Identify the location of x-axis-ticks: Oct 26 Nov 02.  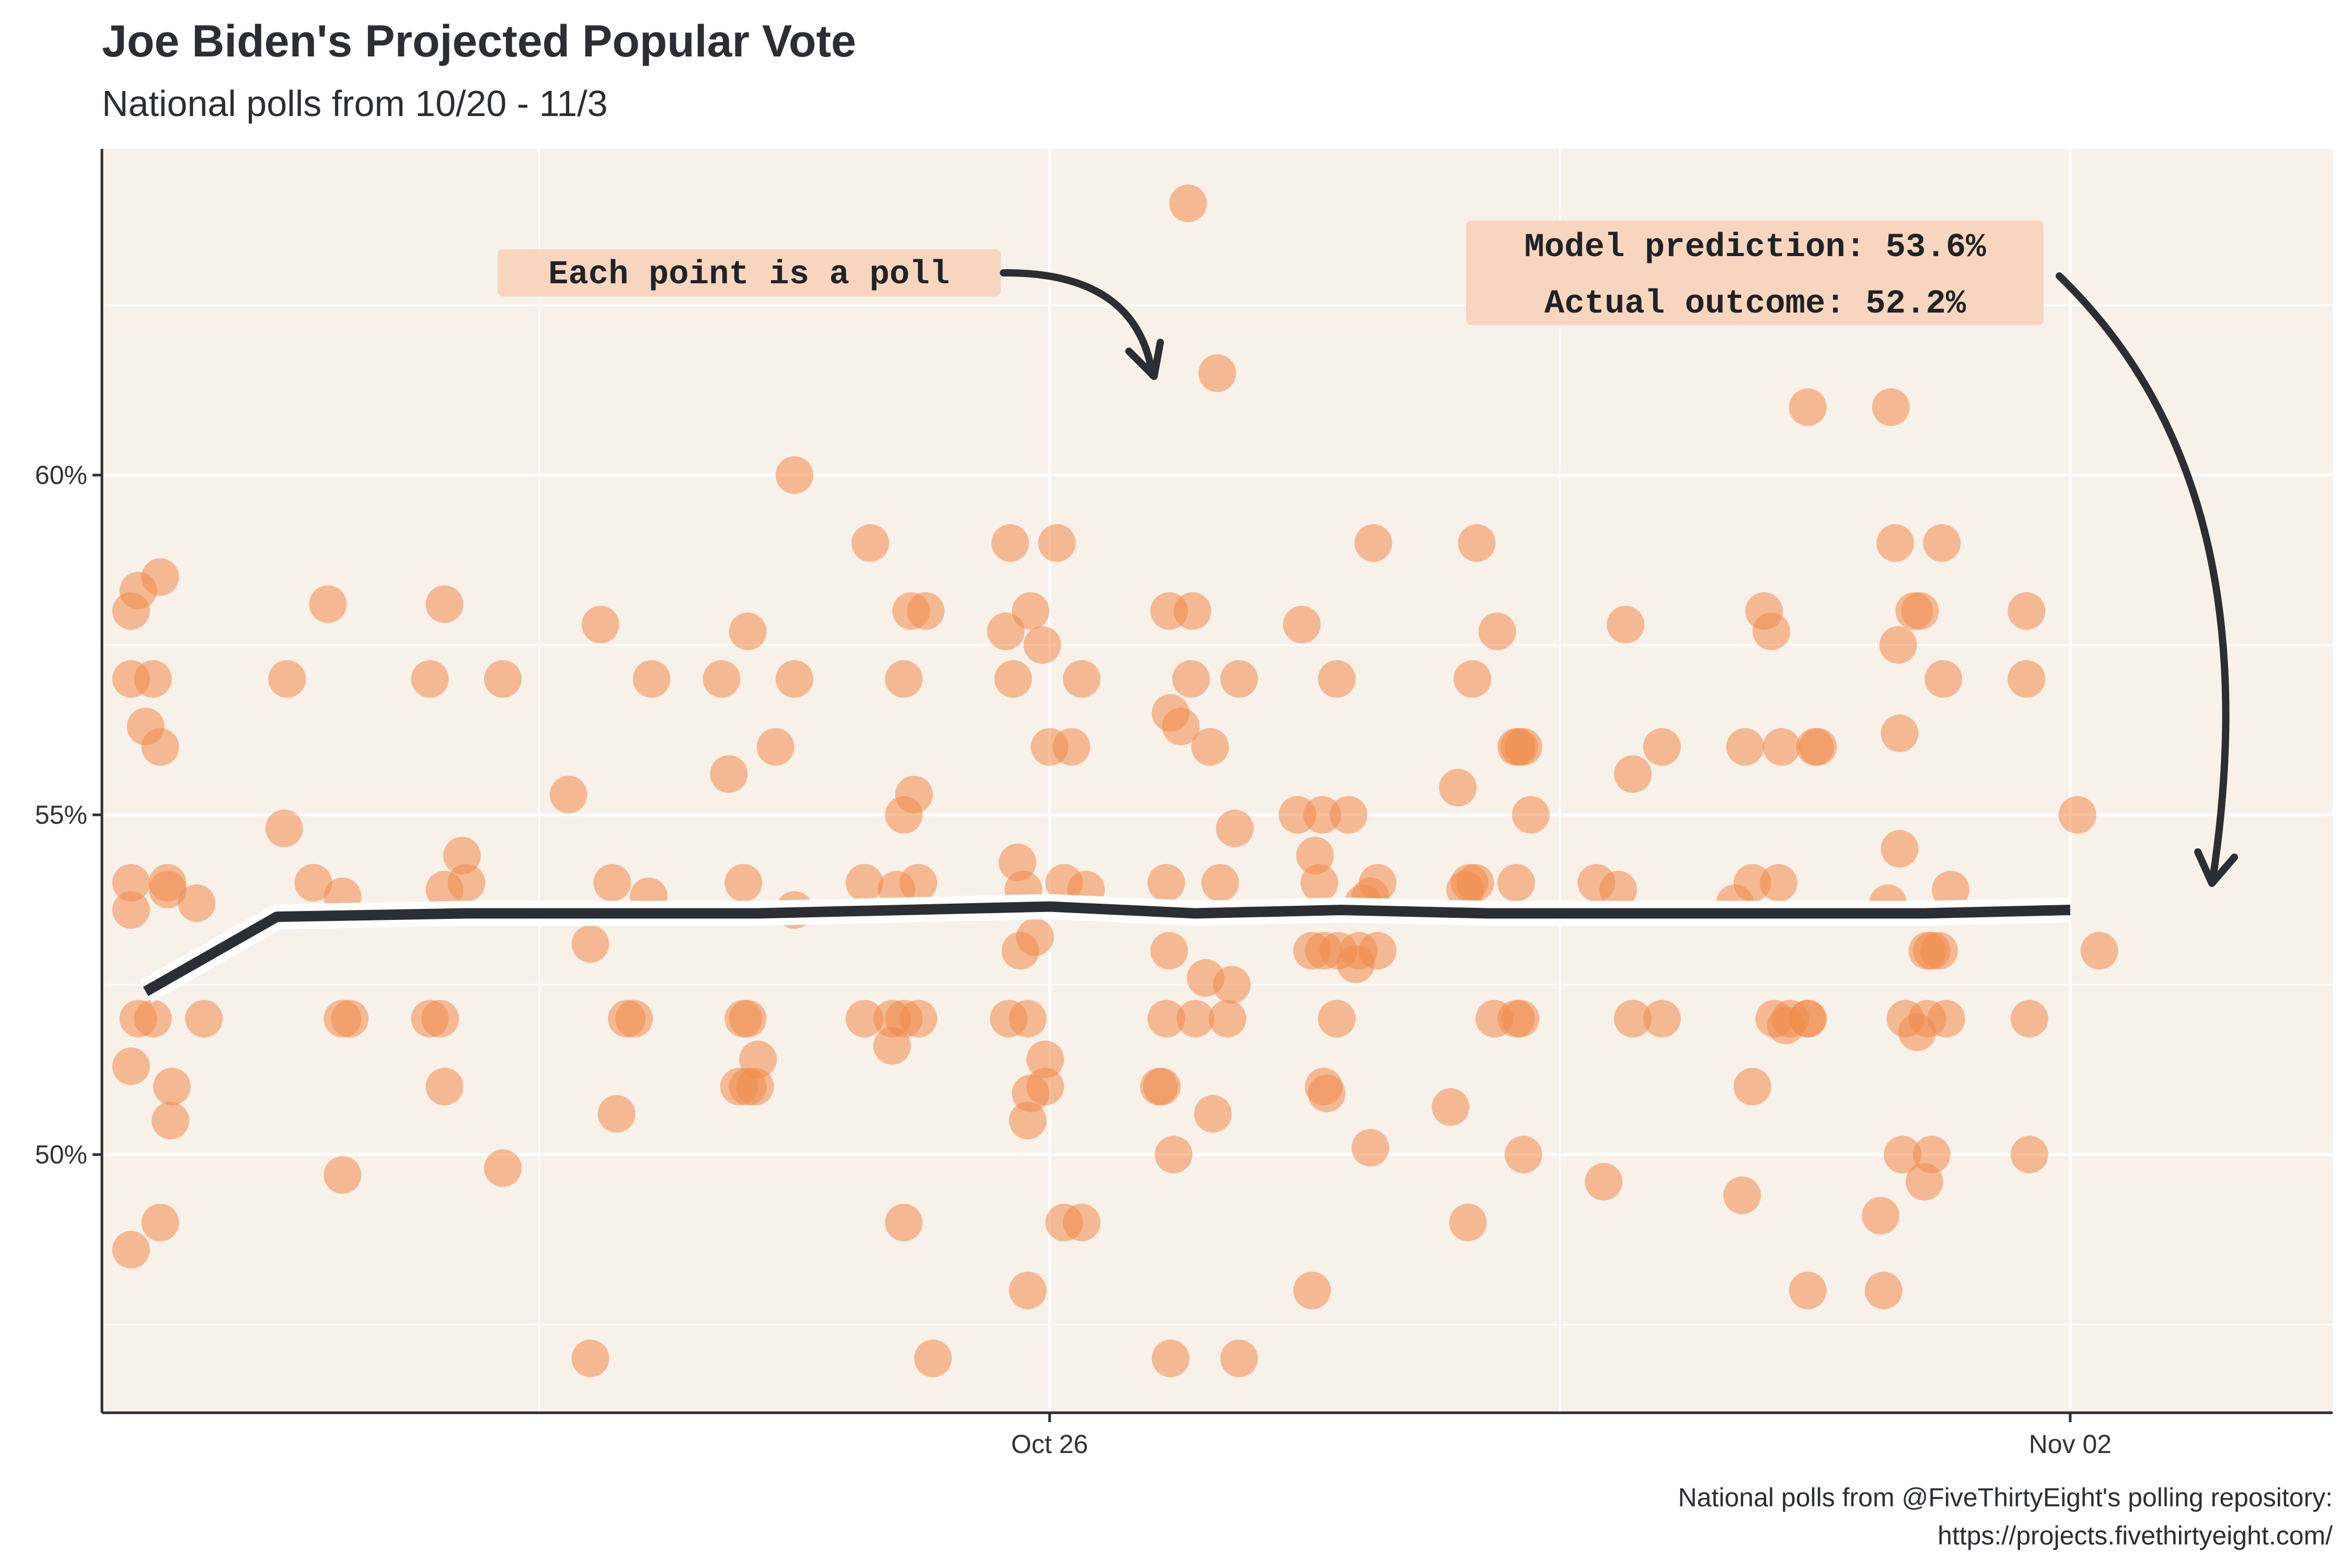
(1561, 1436).